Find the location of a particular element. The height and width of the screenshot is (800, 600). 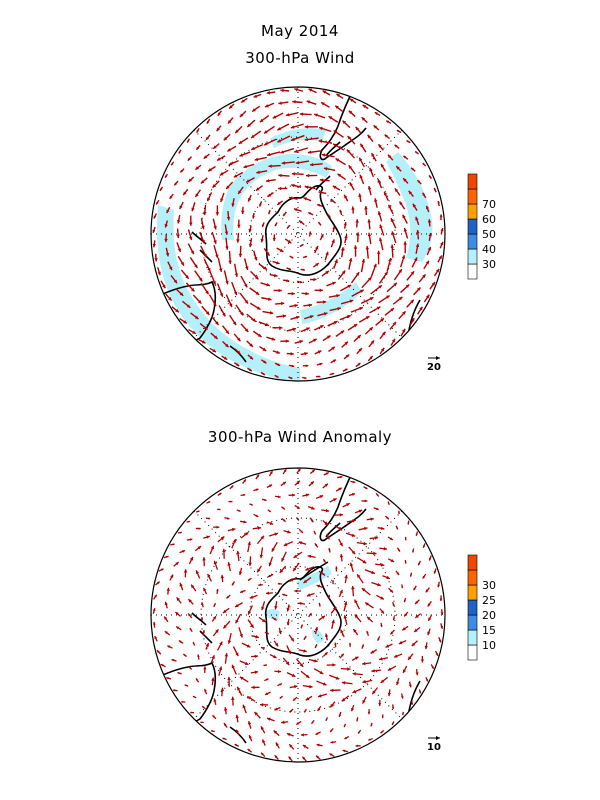

meridian-line is located at coordinates (298, 615).